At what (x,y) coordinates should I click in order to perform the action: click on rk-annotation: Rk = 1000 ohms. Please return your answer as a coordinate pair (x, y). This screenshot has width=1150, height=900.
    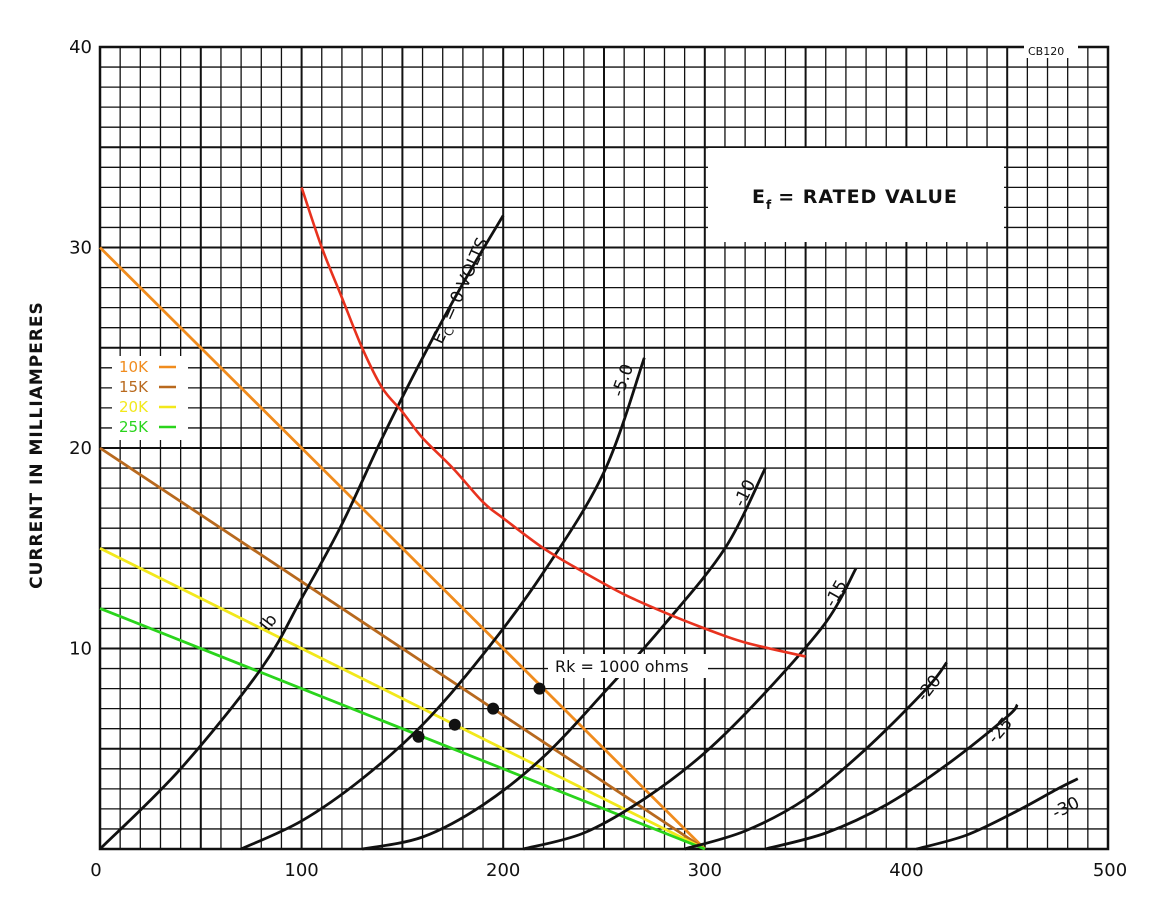
    Looking at the image, I should click on (622, 666).